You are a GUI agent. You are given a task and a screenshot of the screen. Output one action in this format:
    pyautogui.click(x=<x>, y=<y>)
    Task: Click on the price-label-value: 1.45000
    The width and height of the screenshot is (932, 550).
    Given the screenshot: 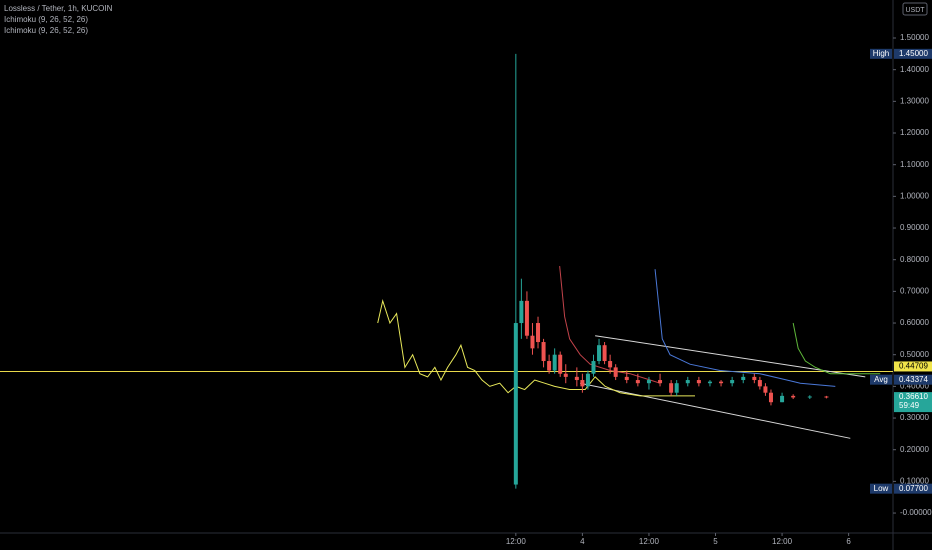 What is the action you would take?
    pyautogui.click(x=913, y=53)
    